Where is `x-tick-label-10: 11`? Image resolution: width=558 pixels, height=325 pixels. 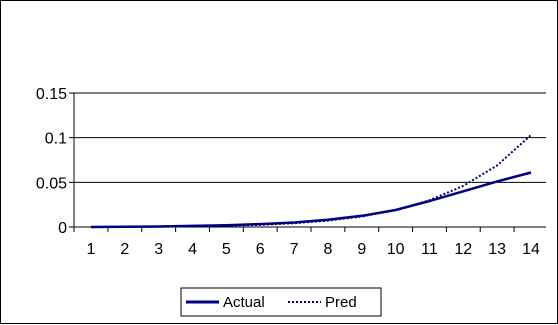 x-tick-label-10: 11 is located at coordinates (429, 249).